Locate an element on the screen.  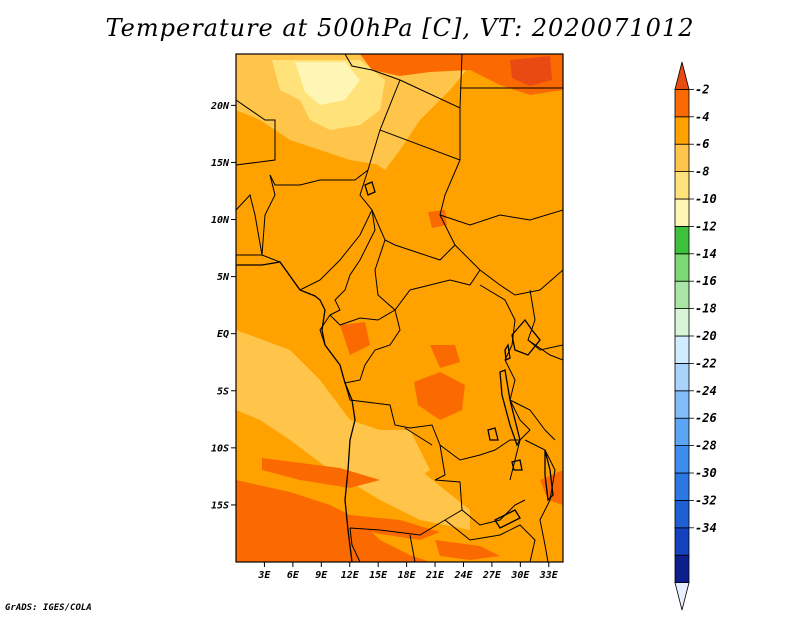
field-palest-north is located at coordinates (327, 83).